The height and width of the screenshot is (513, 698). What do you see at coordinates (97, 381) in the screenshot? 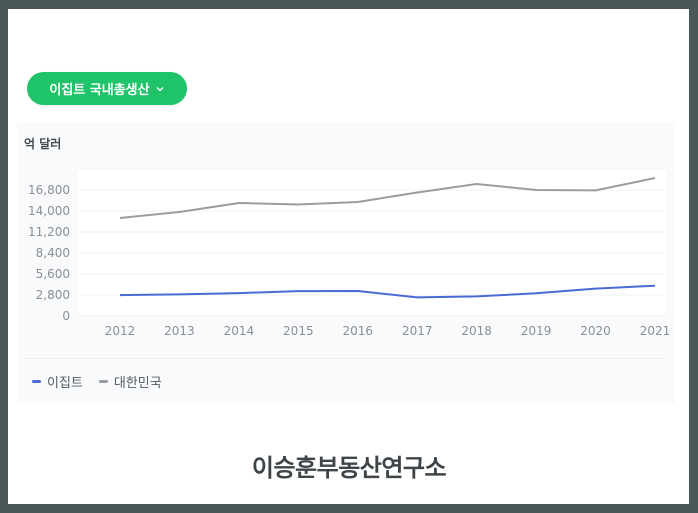
I see `chart-legend: 이집트 대한민국` at bounding box center [97, 381].